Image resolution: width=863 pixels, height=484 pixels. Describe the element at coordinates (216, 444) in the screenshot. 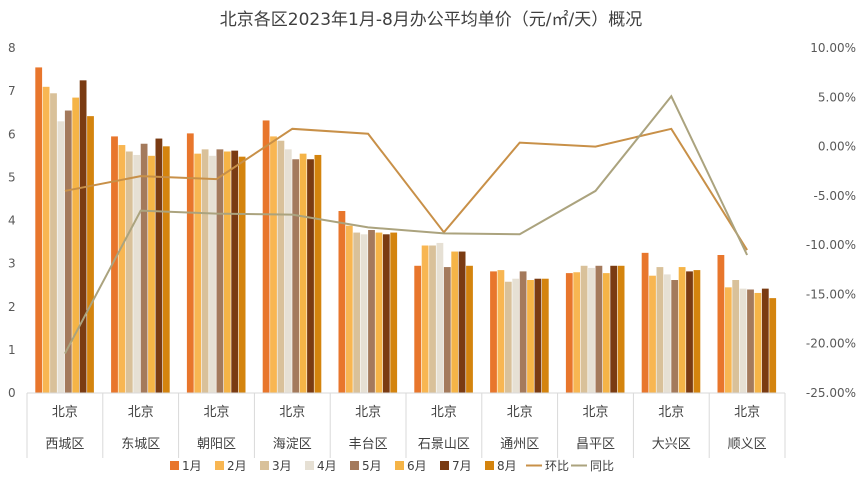

I see `category-label: 朝阳区` at that location.